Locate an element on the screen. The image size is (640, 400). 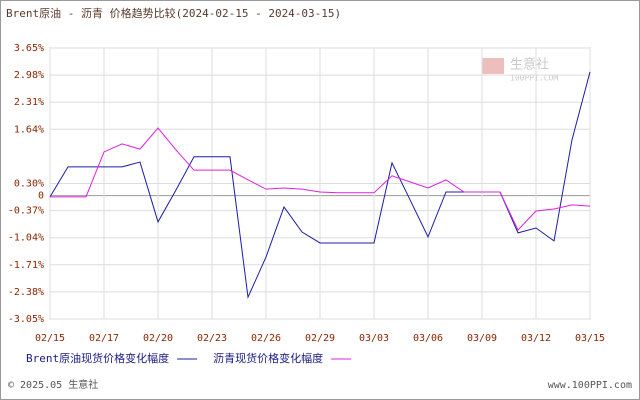
watermark: 生意社 100PPI.COM is located at coordinates (520, 70).